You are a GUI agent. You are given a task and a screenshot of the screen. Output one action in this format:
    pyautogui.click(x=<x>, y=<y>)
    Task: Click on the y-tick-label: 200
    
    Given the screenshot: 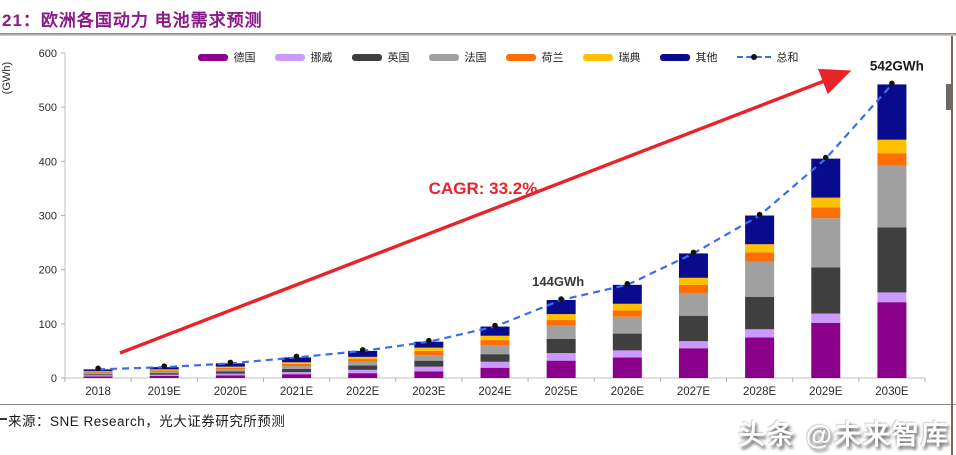 What is the action you would take?
    pyautogui.click(x=48, y=271)
    